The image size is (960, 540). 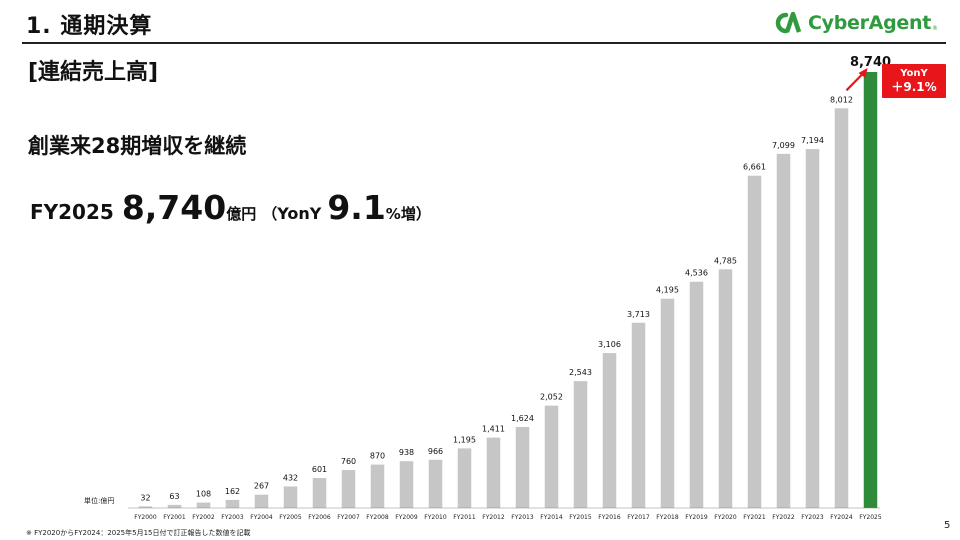 I want to click on x-tick-FY2000: FY2000, so click(x=145, y=517).